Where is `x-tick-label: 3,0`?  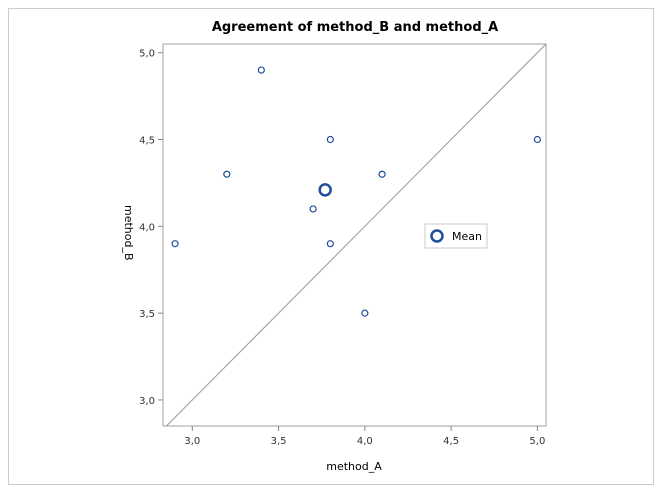 x-tick-label: 3,0 is located at coordinates (192, 441).